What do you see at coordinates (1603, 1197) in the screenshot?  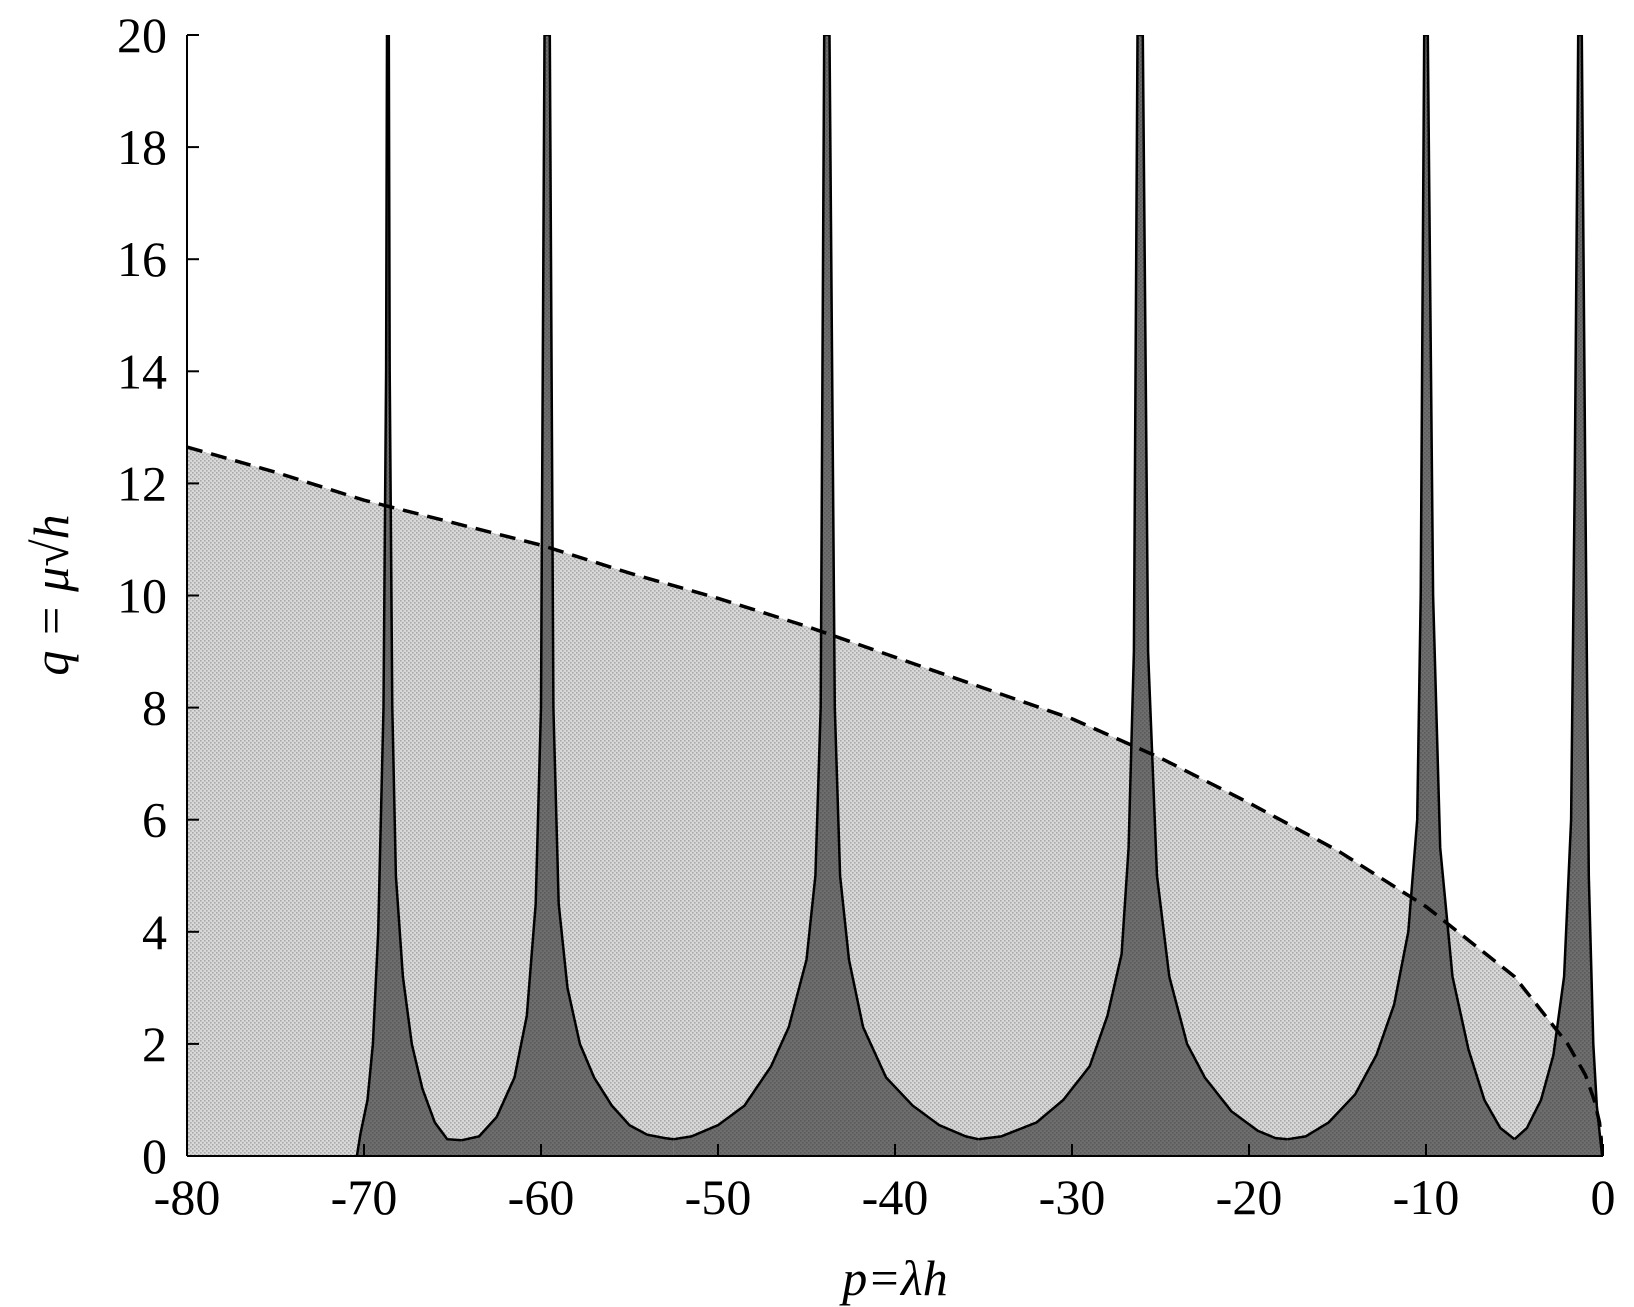 I see `x-tick-label: 0` at bounding box center [1603, 1197].